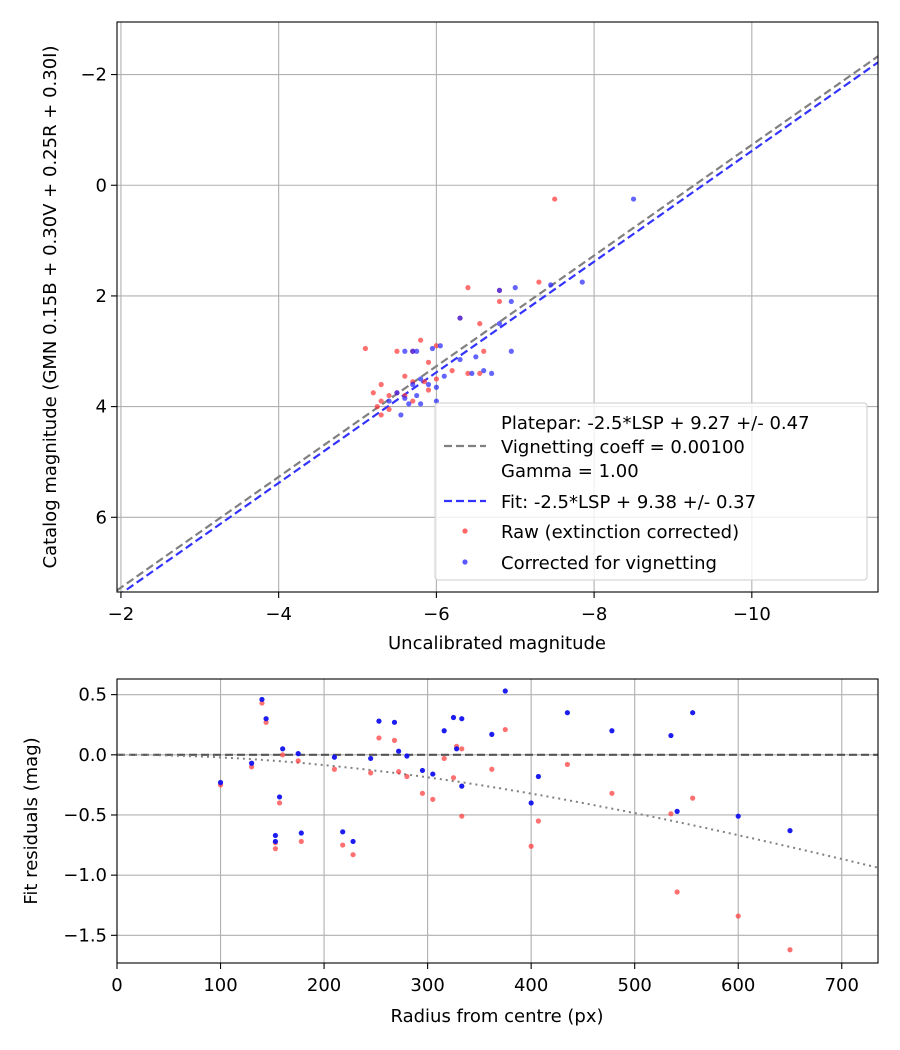 The width and height of the screenshot is (900, 1050). I want to click on legend-corrected-text: Corrected for vignetting, so click(609, 563).